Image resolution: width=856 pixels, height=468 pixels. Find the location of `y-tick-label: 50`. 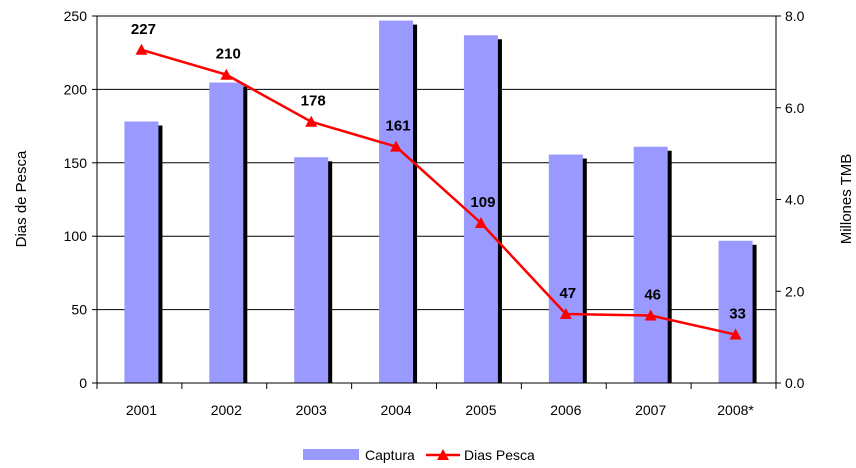

y-tick-label: 50 is located at coordinates (79, 310).